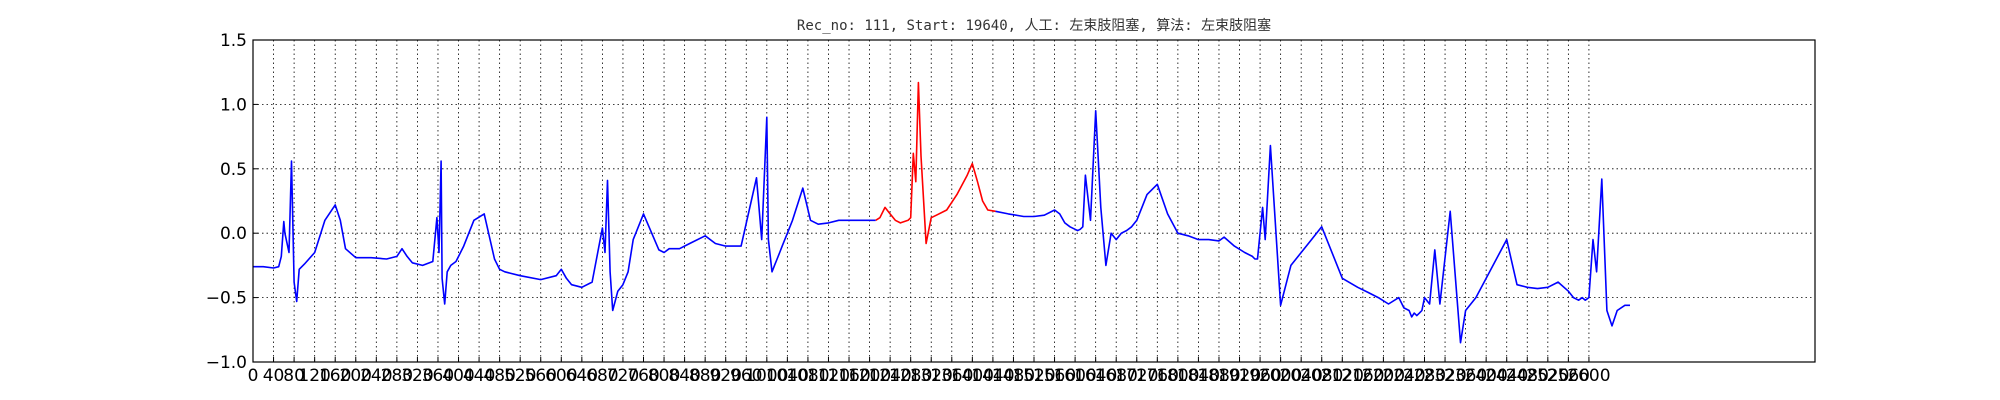 This screenshot has height=400, width=2000. I want to click on x-tick-label: 0, so click(253, 376).